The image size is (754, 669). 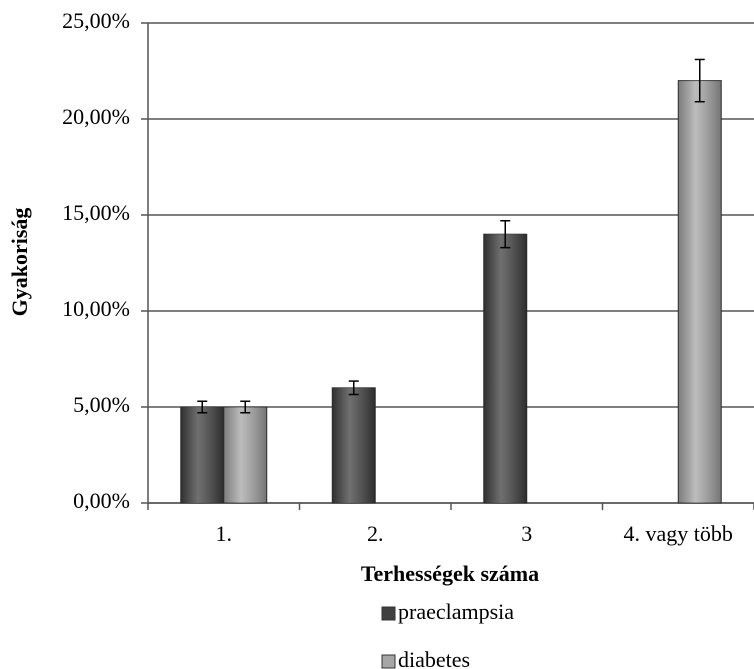 What do you see at coordinates (101, 404) in the screenshot?
I see `y-tick-label: 5,00%` at bounding box center [101, 404].